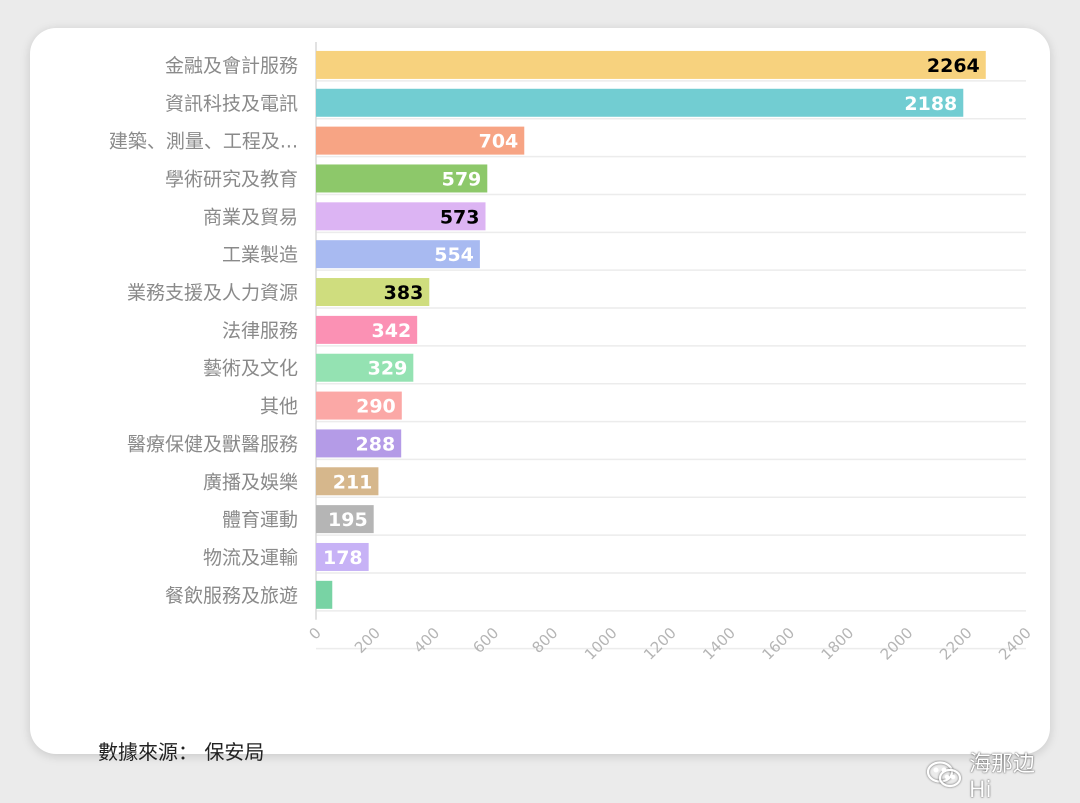  Describe the element at coordinates (250, 369) in the screenshot. I see `category-label: 藝術及文化` at that location.